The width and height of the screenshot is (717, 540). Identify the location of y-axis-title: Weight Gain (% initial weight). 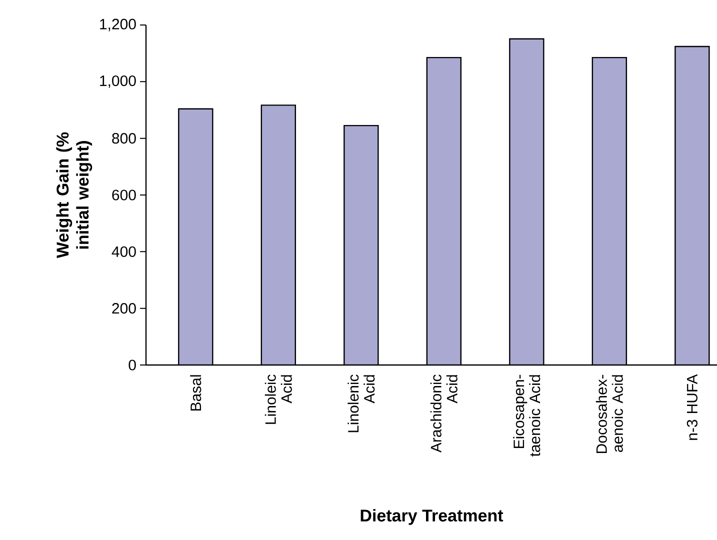
(74, 195).